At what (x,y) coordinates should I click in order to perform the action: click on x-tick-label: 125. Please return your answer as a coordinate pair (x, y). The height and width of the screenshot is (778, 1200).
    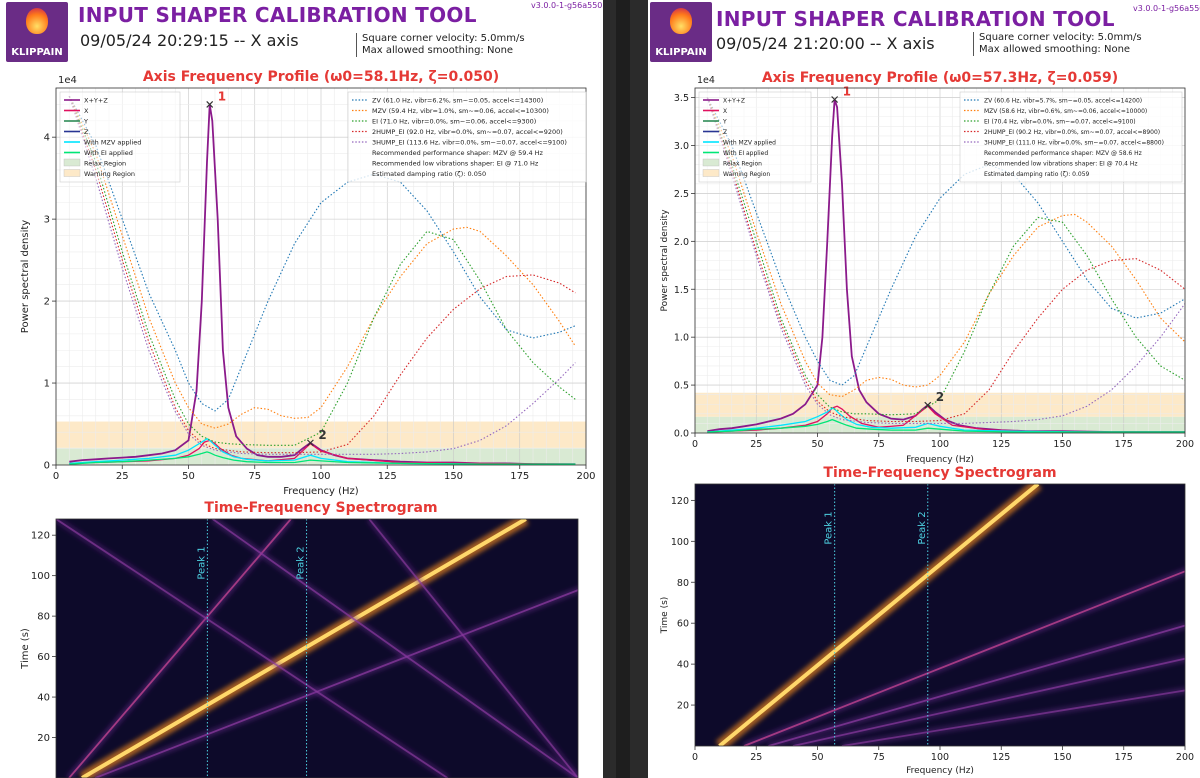
    Looking at the image, I should click on (1001, 757).